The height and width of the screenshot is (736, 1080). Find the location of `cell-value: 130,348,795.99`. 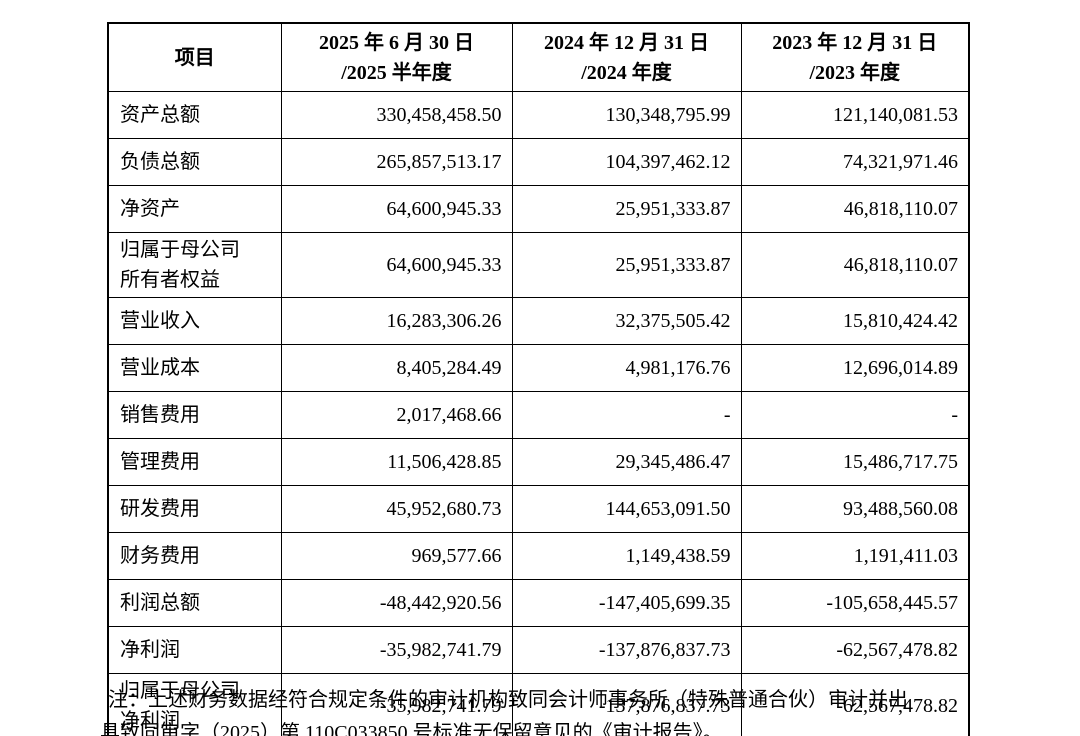

cell-value: 130,348,795.99 is located at coordinates (626, 115).